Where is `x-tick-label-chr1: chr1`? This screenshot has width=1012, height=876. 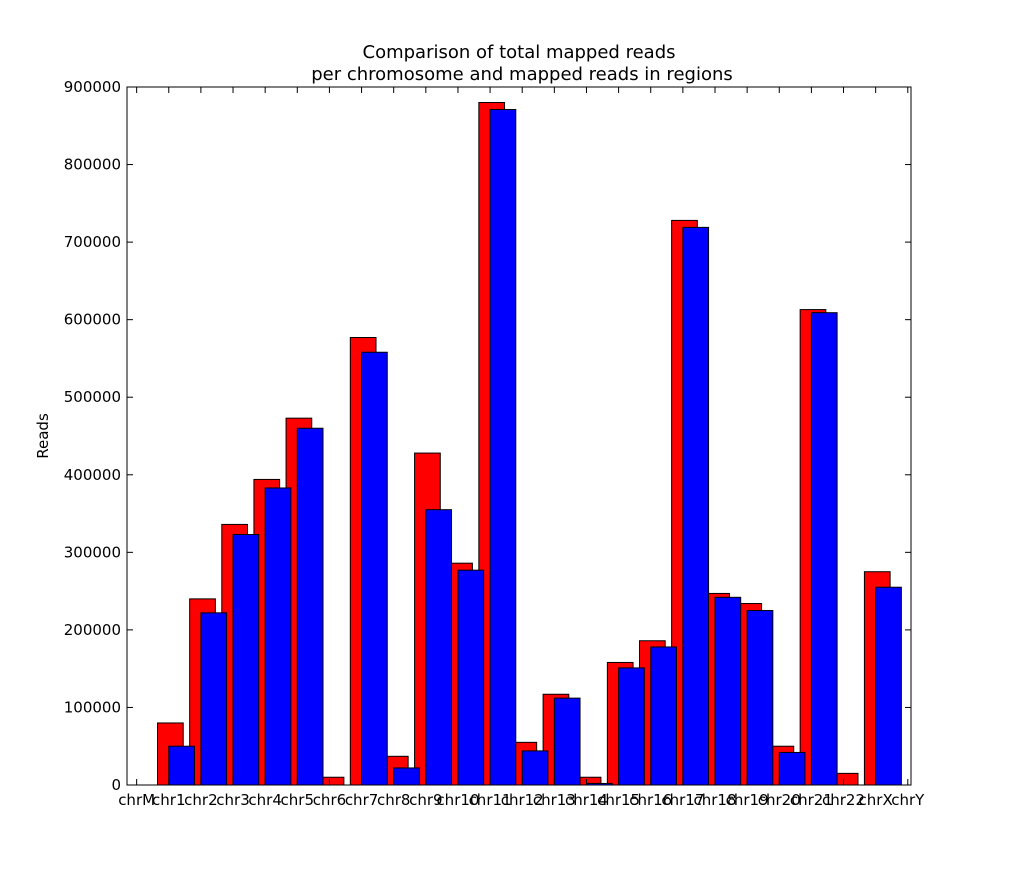 x-tick-label-chr1: chr1 is located at coordinates (168, 800).